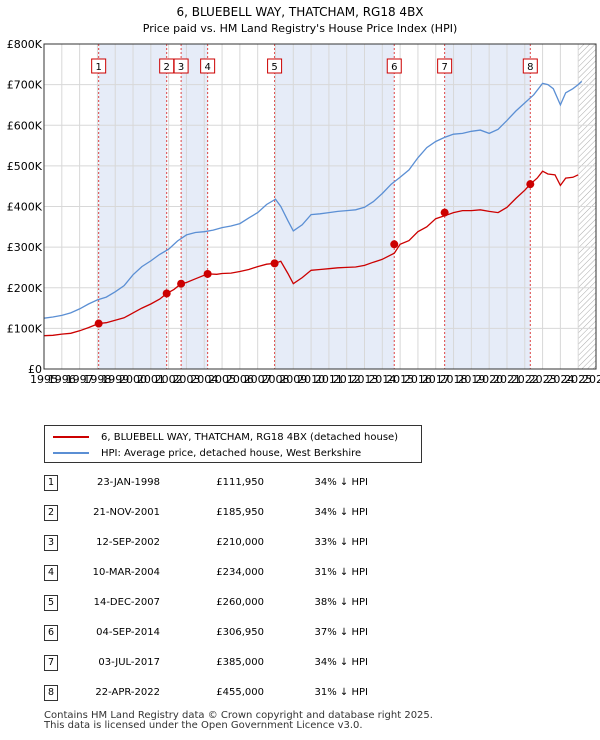 Image resolution: width=600 pixels, height=740 pixels. I want to click on x-tick-label: 2004, so click(204, 379).